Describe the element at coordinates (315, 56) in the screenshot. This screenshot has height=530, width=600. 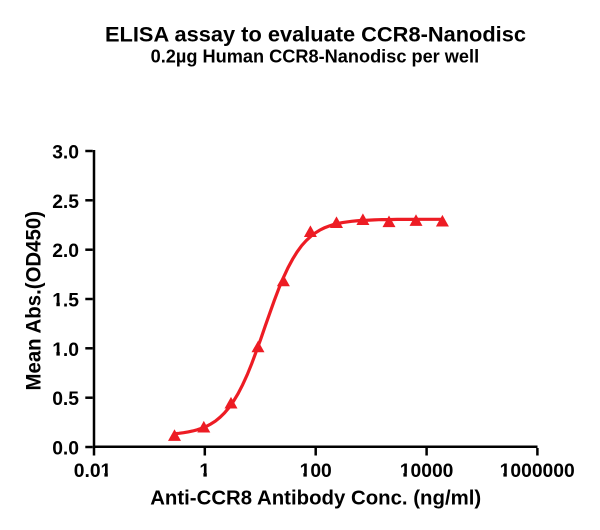
I see `svg-text:0.2µg Human CCR8-Nanodisc per: 0.2µg Human CCR8-Nanodisc per well` at that location.